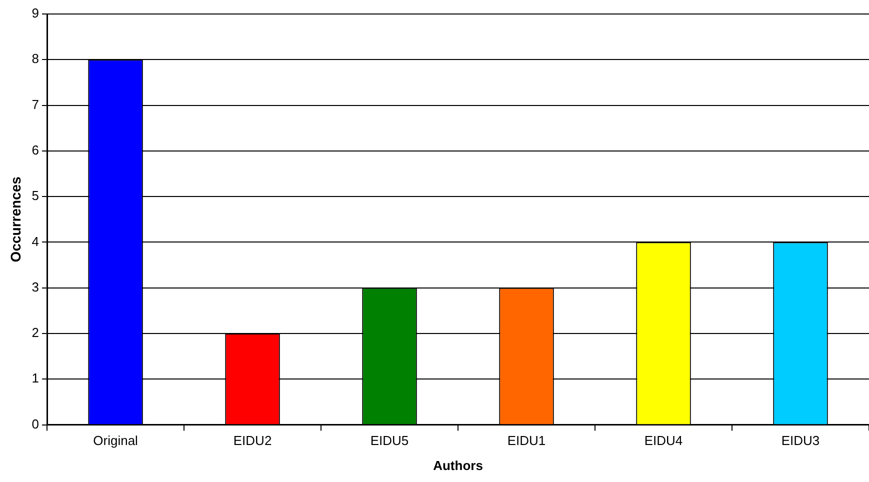 This screenshot has width=869, height=482. Describe the element at coordinates (36, 196) in the screenshot. I see `y-tick-label: 5` at that location.